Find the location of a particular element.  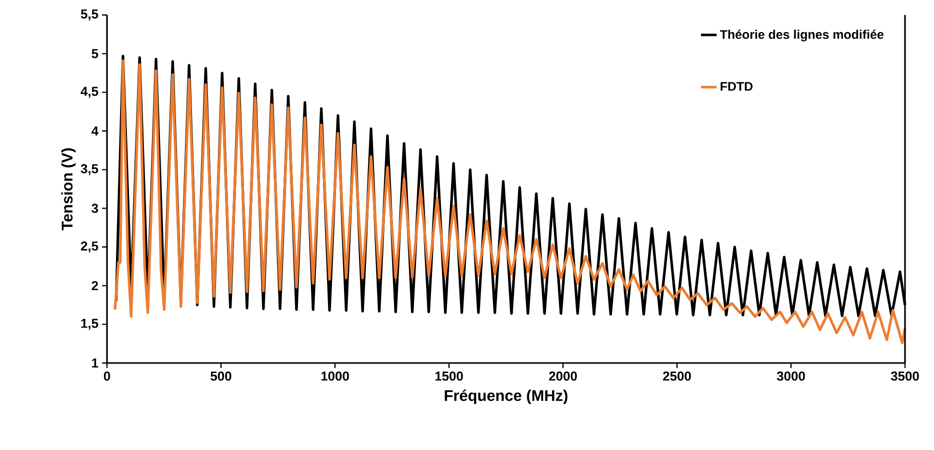

y-axis-title: Tension (V) is located at coordinates (68, 189).